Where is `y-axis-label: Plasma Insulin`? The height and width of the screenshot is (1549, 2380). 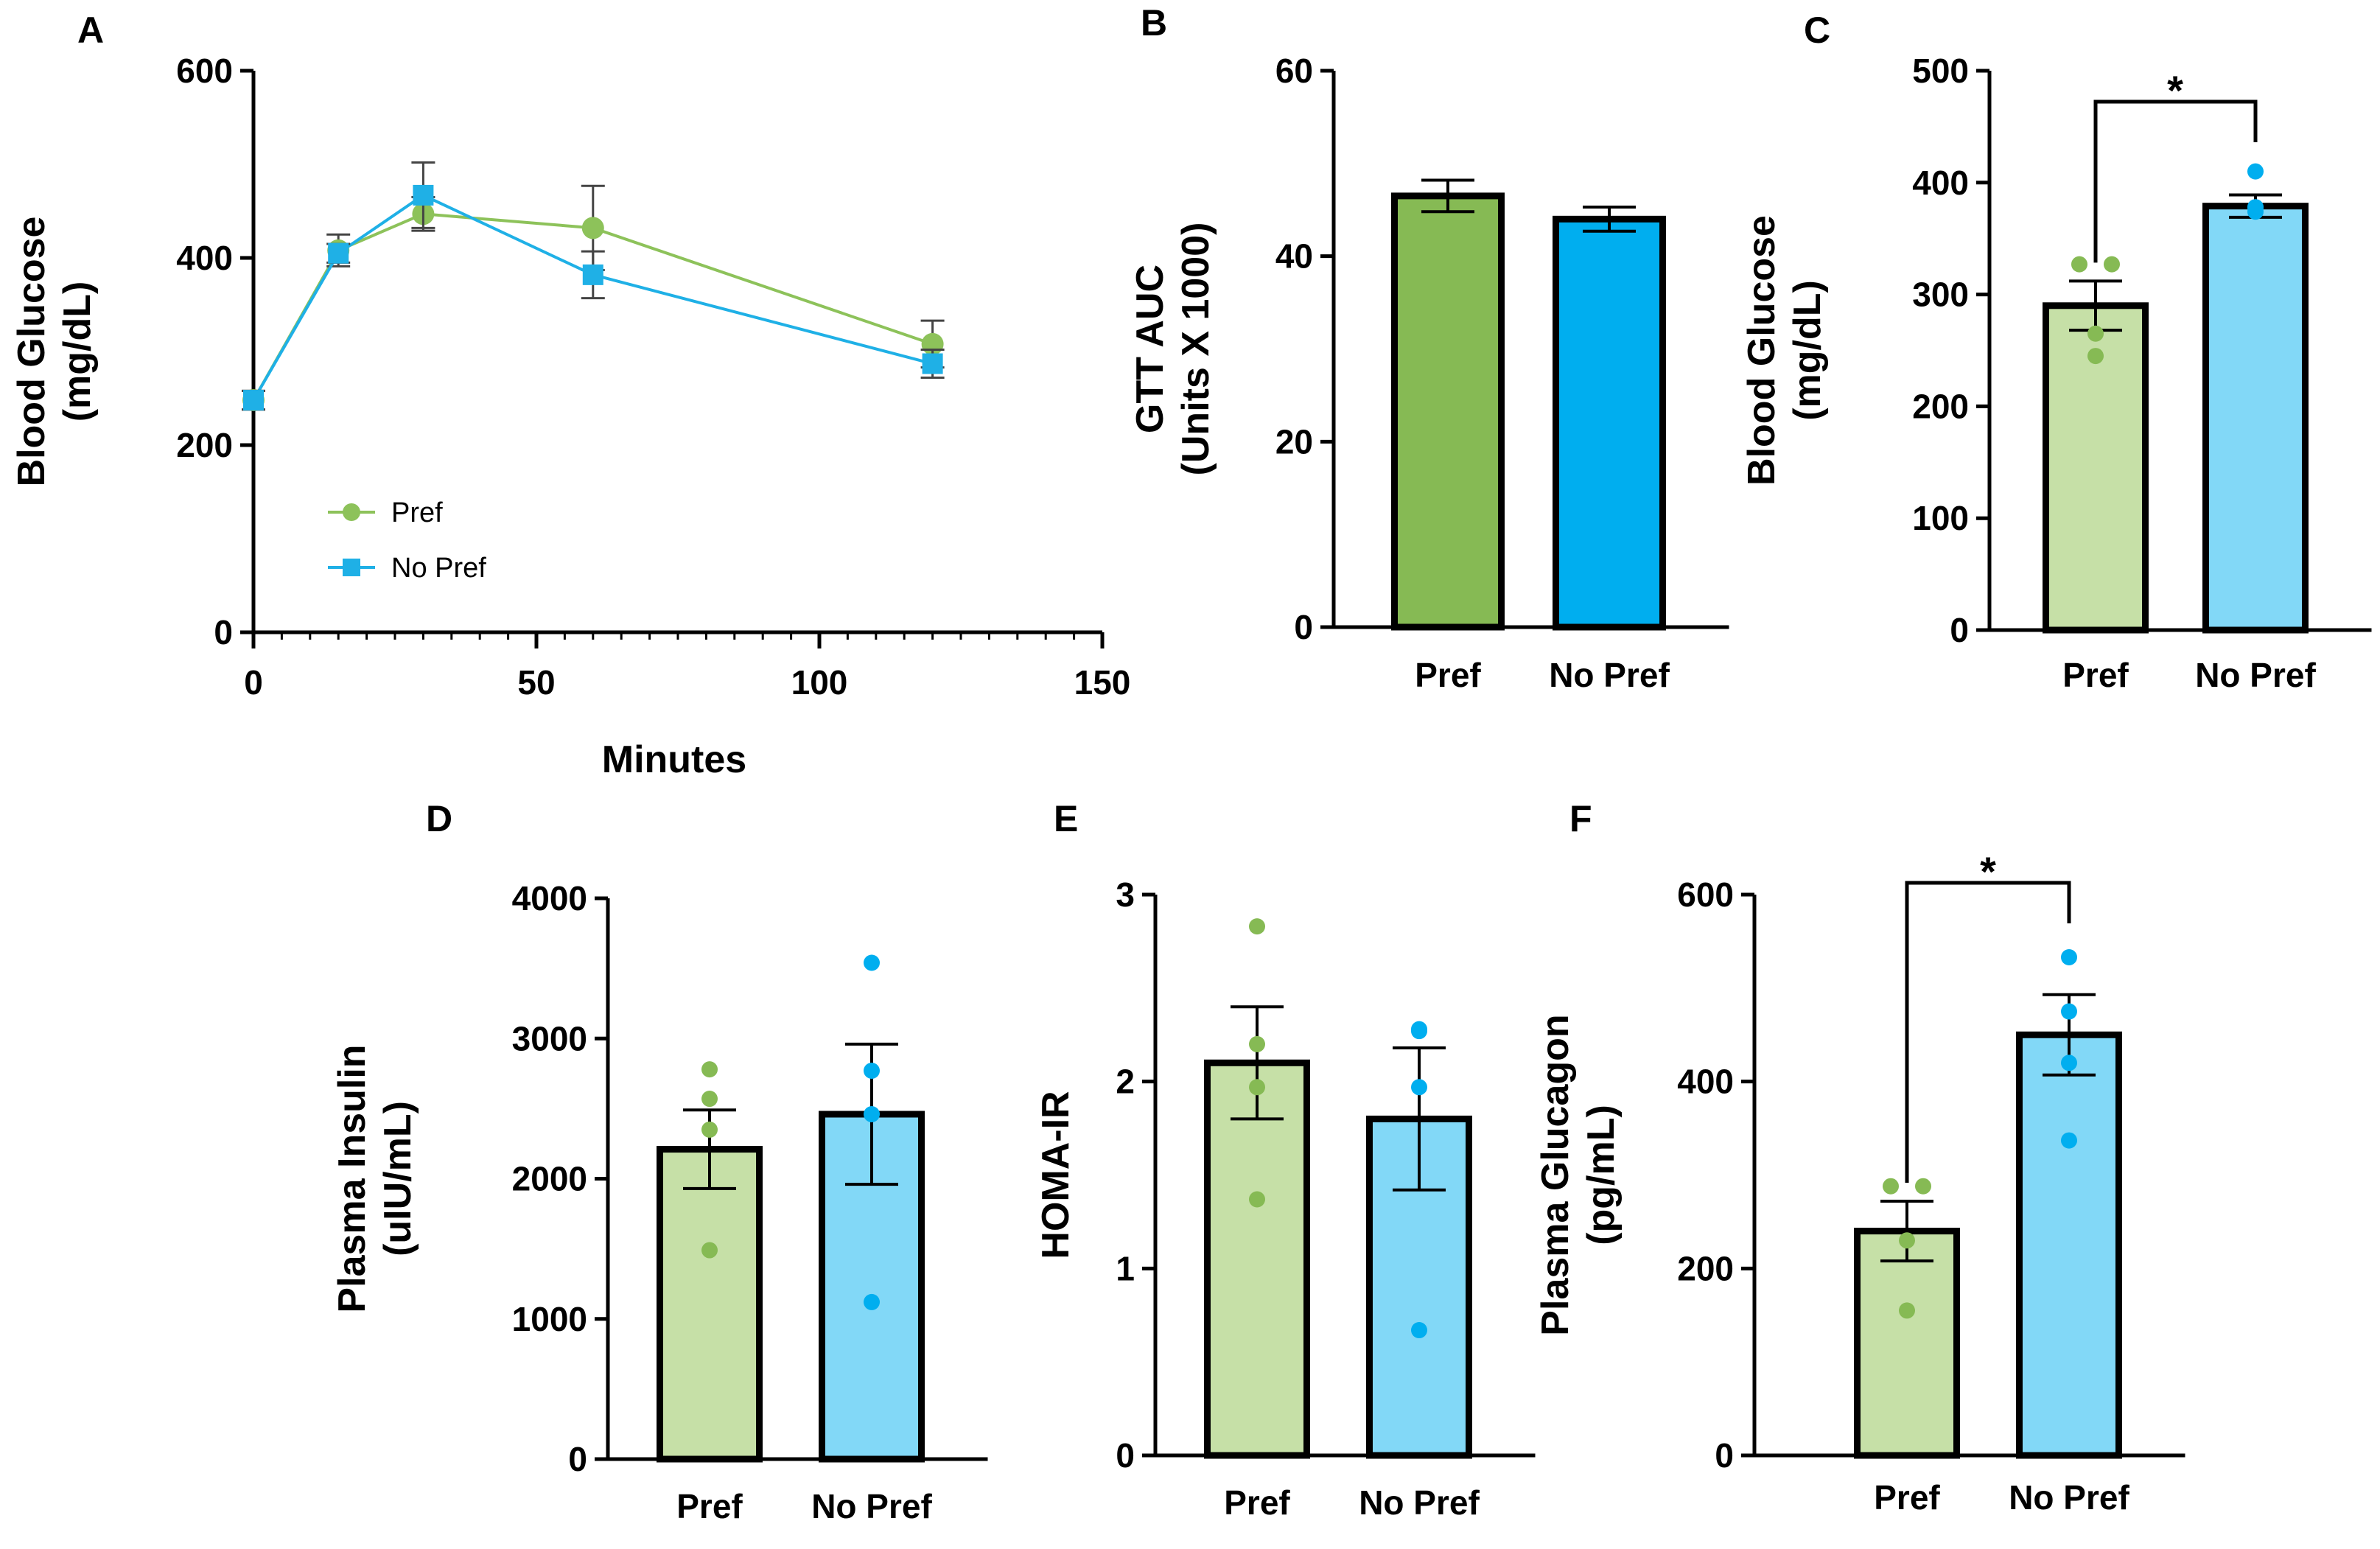
y-axis-label: Plasma Insulin is located at coordinates (352, 1178).